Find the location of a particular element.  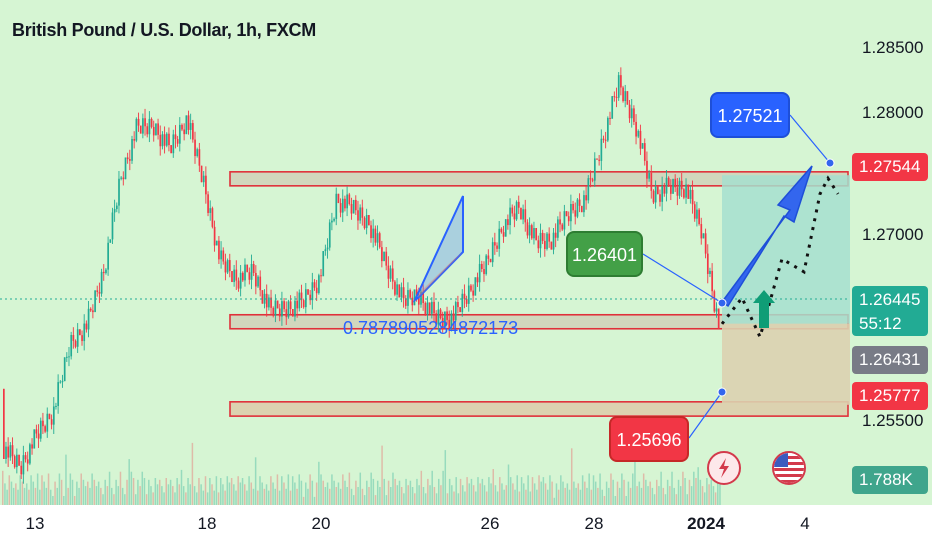

stop-callout: 1.25696 is located at coordinates (649, 439).